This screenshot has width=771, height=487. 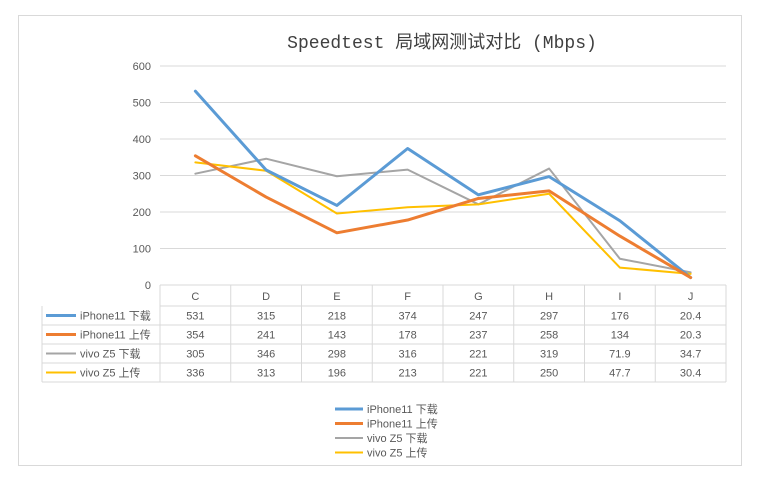 I want to click on y-tick-label: 400, so click(x=142, y=140).